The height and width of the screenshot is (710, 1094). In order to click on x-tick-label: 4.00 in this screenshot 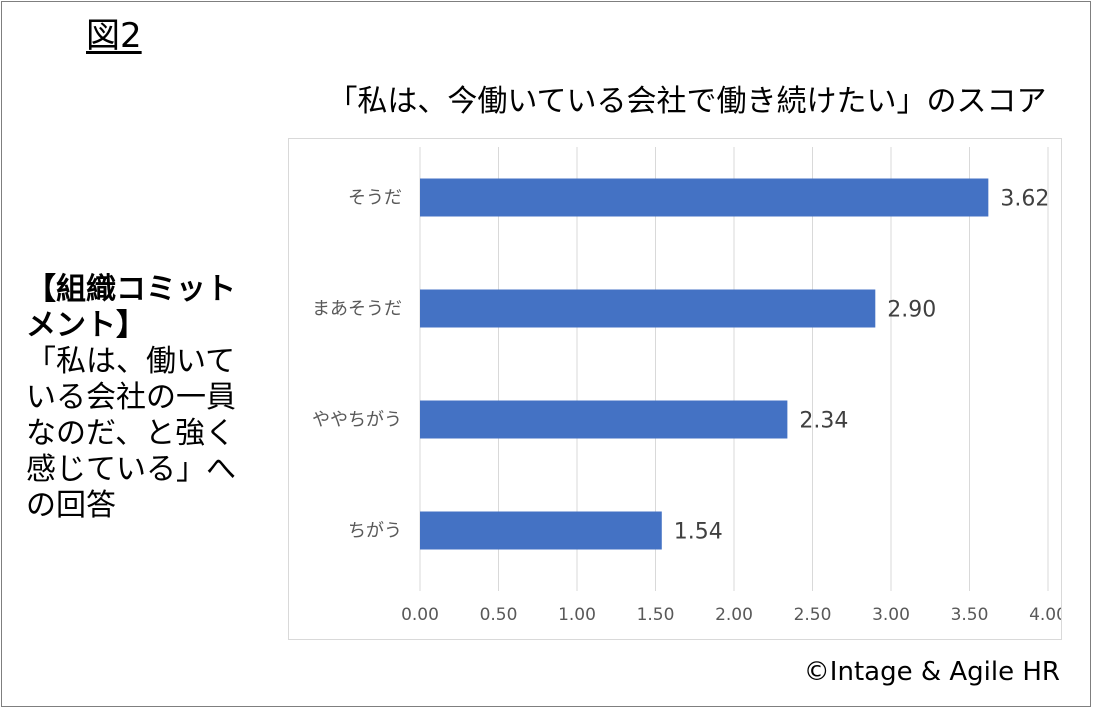, I will do `click(1045, 615)`.